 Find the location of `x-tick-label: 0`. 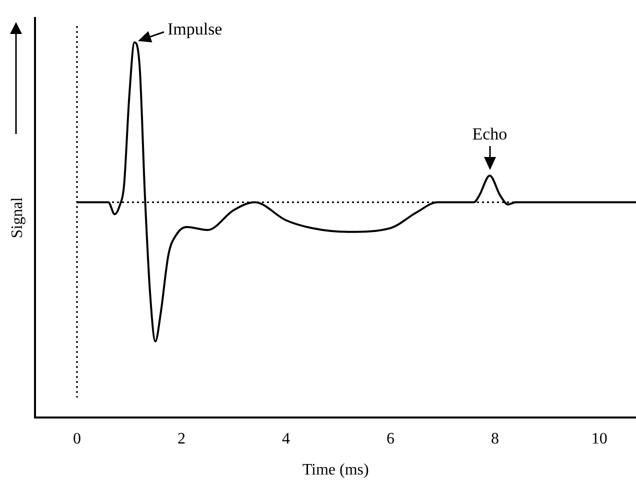

x-tick-label: 0 is located at coordinates (76, 439).